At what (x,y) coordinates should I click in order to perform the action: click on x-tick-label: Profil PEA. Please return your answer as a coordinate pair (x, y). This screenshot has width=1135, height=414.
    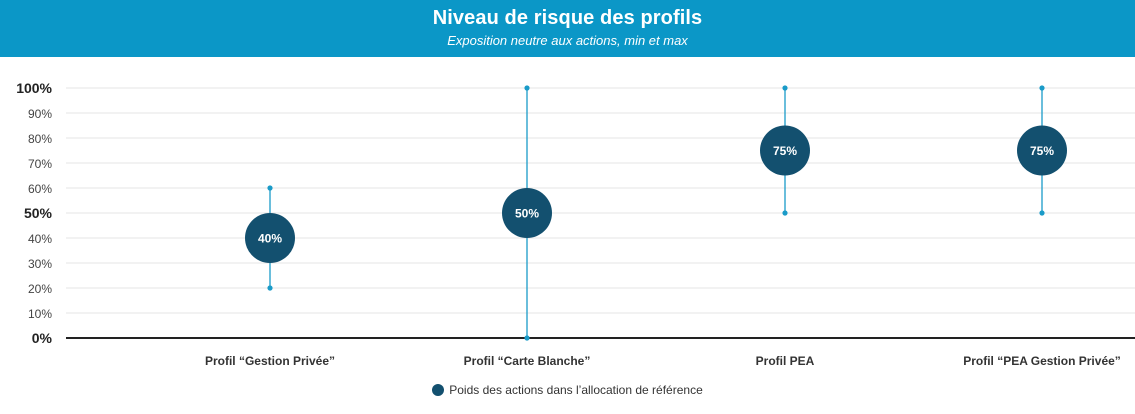
    Looking at the image, I should click on (785, 361).